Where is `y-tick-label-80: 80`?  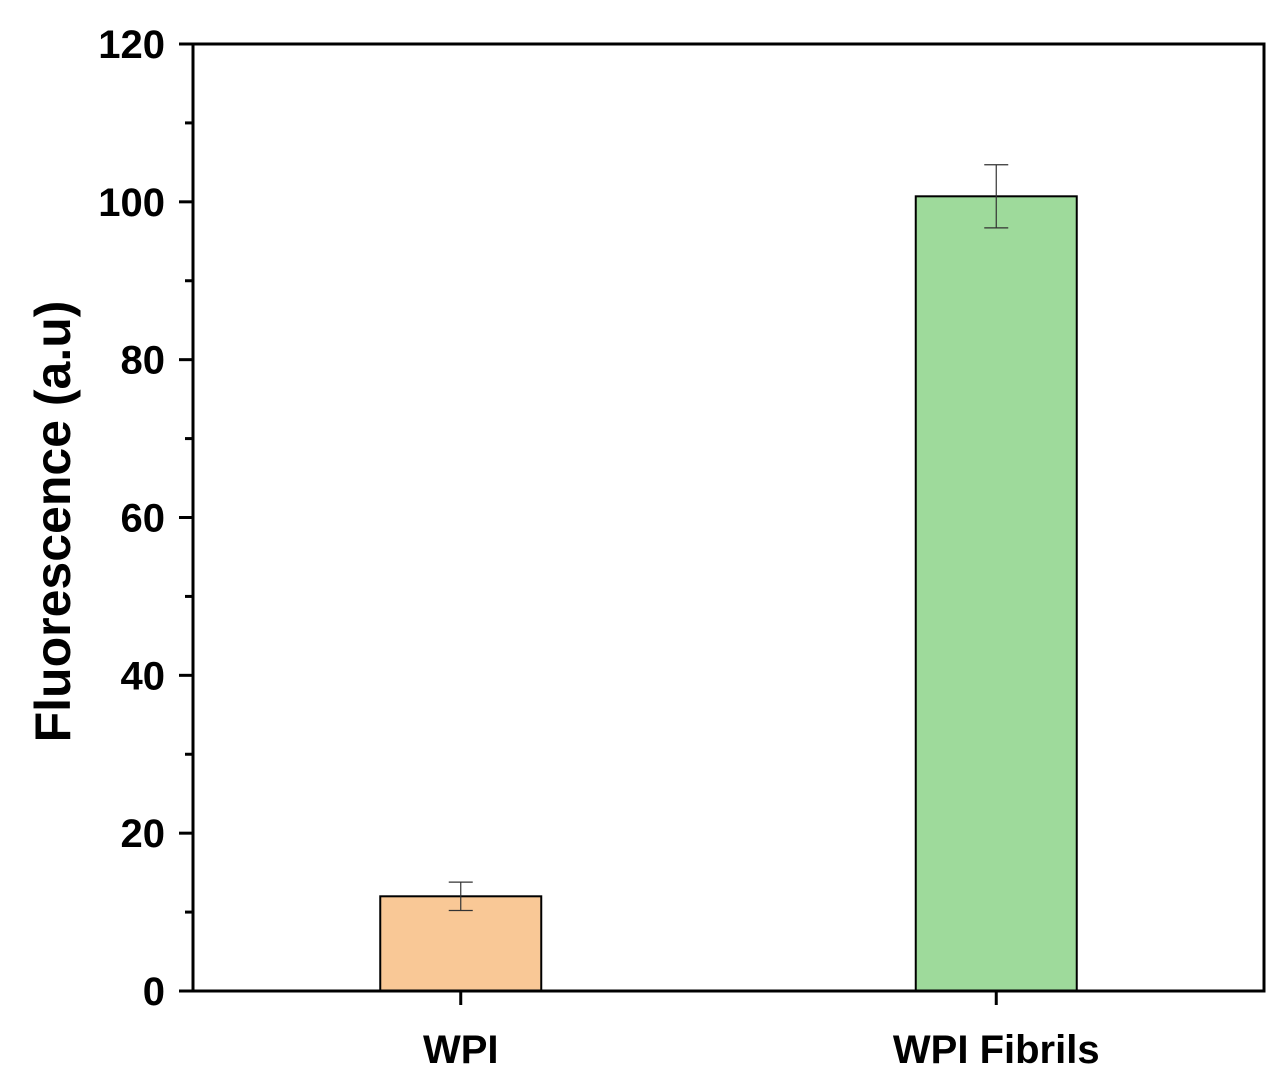
y-tick-label-80: 80 is located at coordinates (143, 361).